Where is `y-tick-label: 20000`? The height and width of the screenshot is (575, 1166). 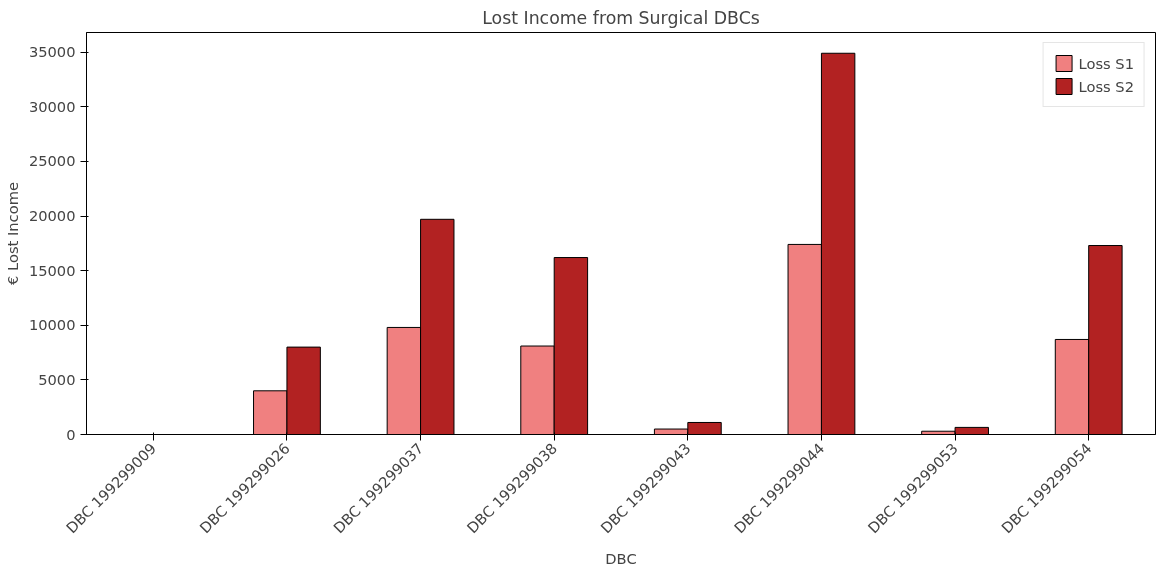 y-tick-label: 20000 is located at coordinates (52, 216).